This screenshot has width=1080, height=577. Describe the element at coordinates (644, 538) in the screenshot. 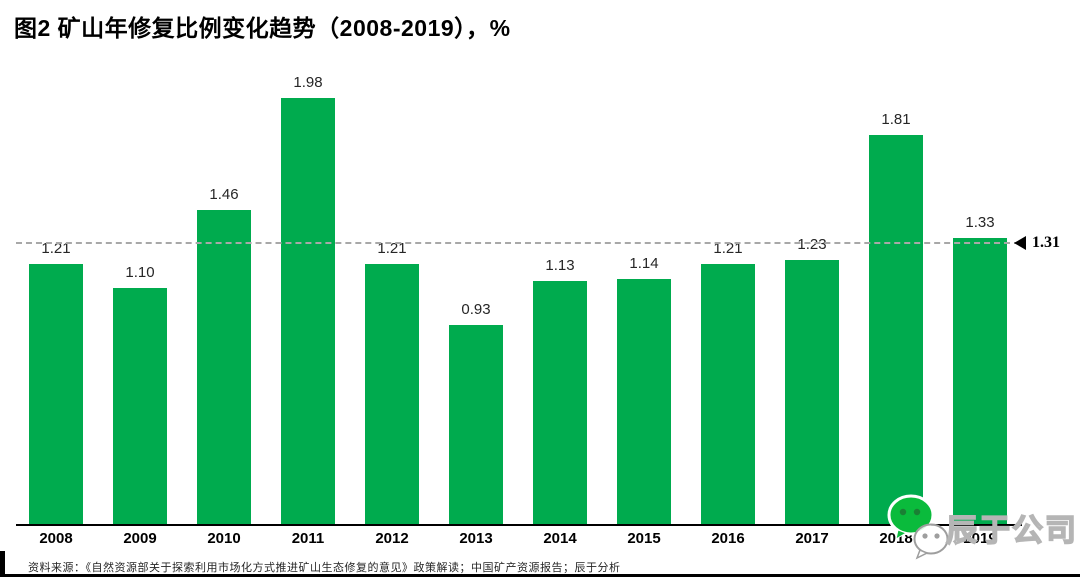

I see `x-axis-label-2015: 2015` at that location.